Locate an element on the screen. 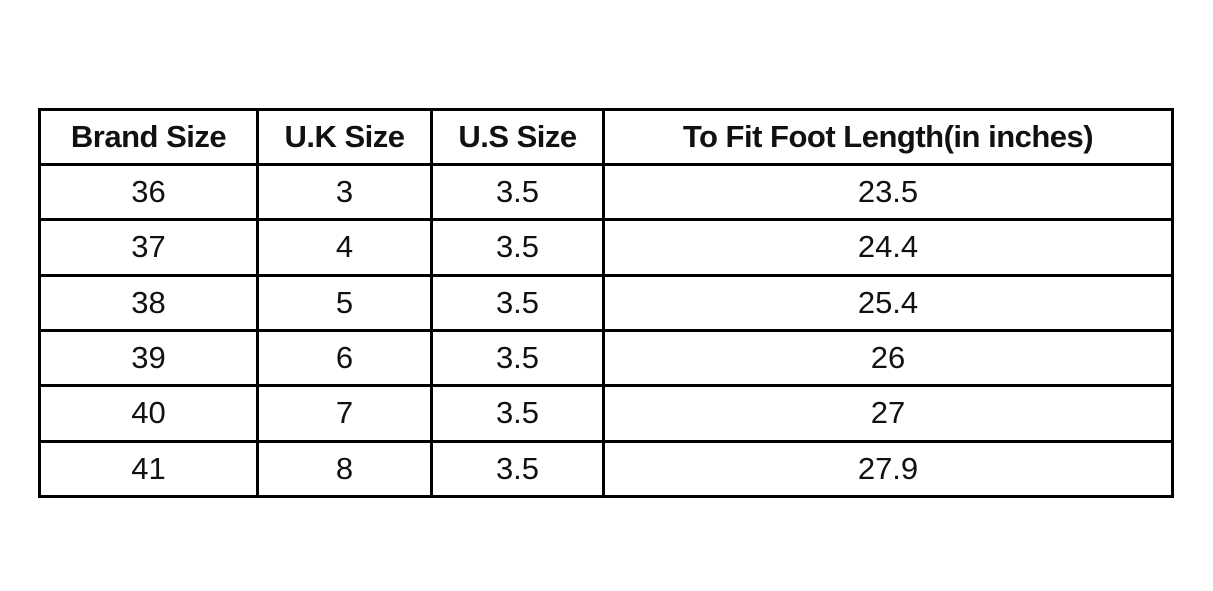 This screenshot has height=591, width=1213. table-cell: 25.4 is located at coordinates (888, 302).